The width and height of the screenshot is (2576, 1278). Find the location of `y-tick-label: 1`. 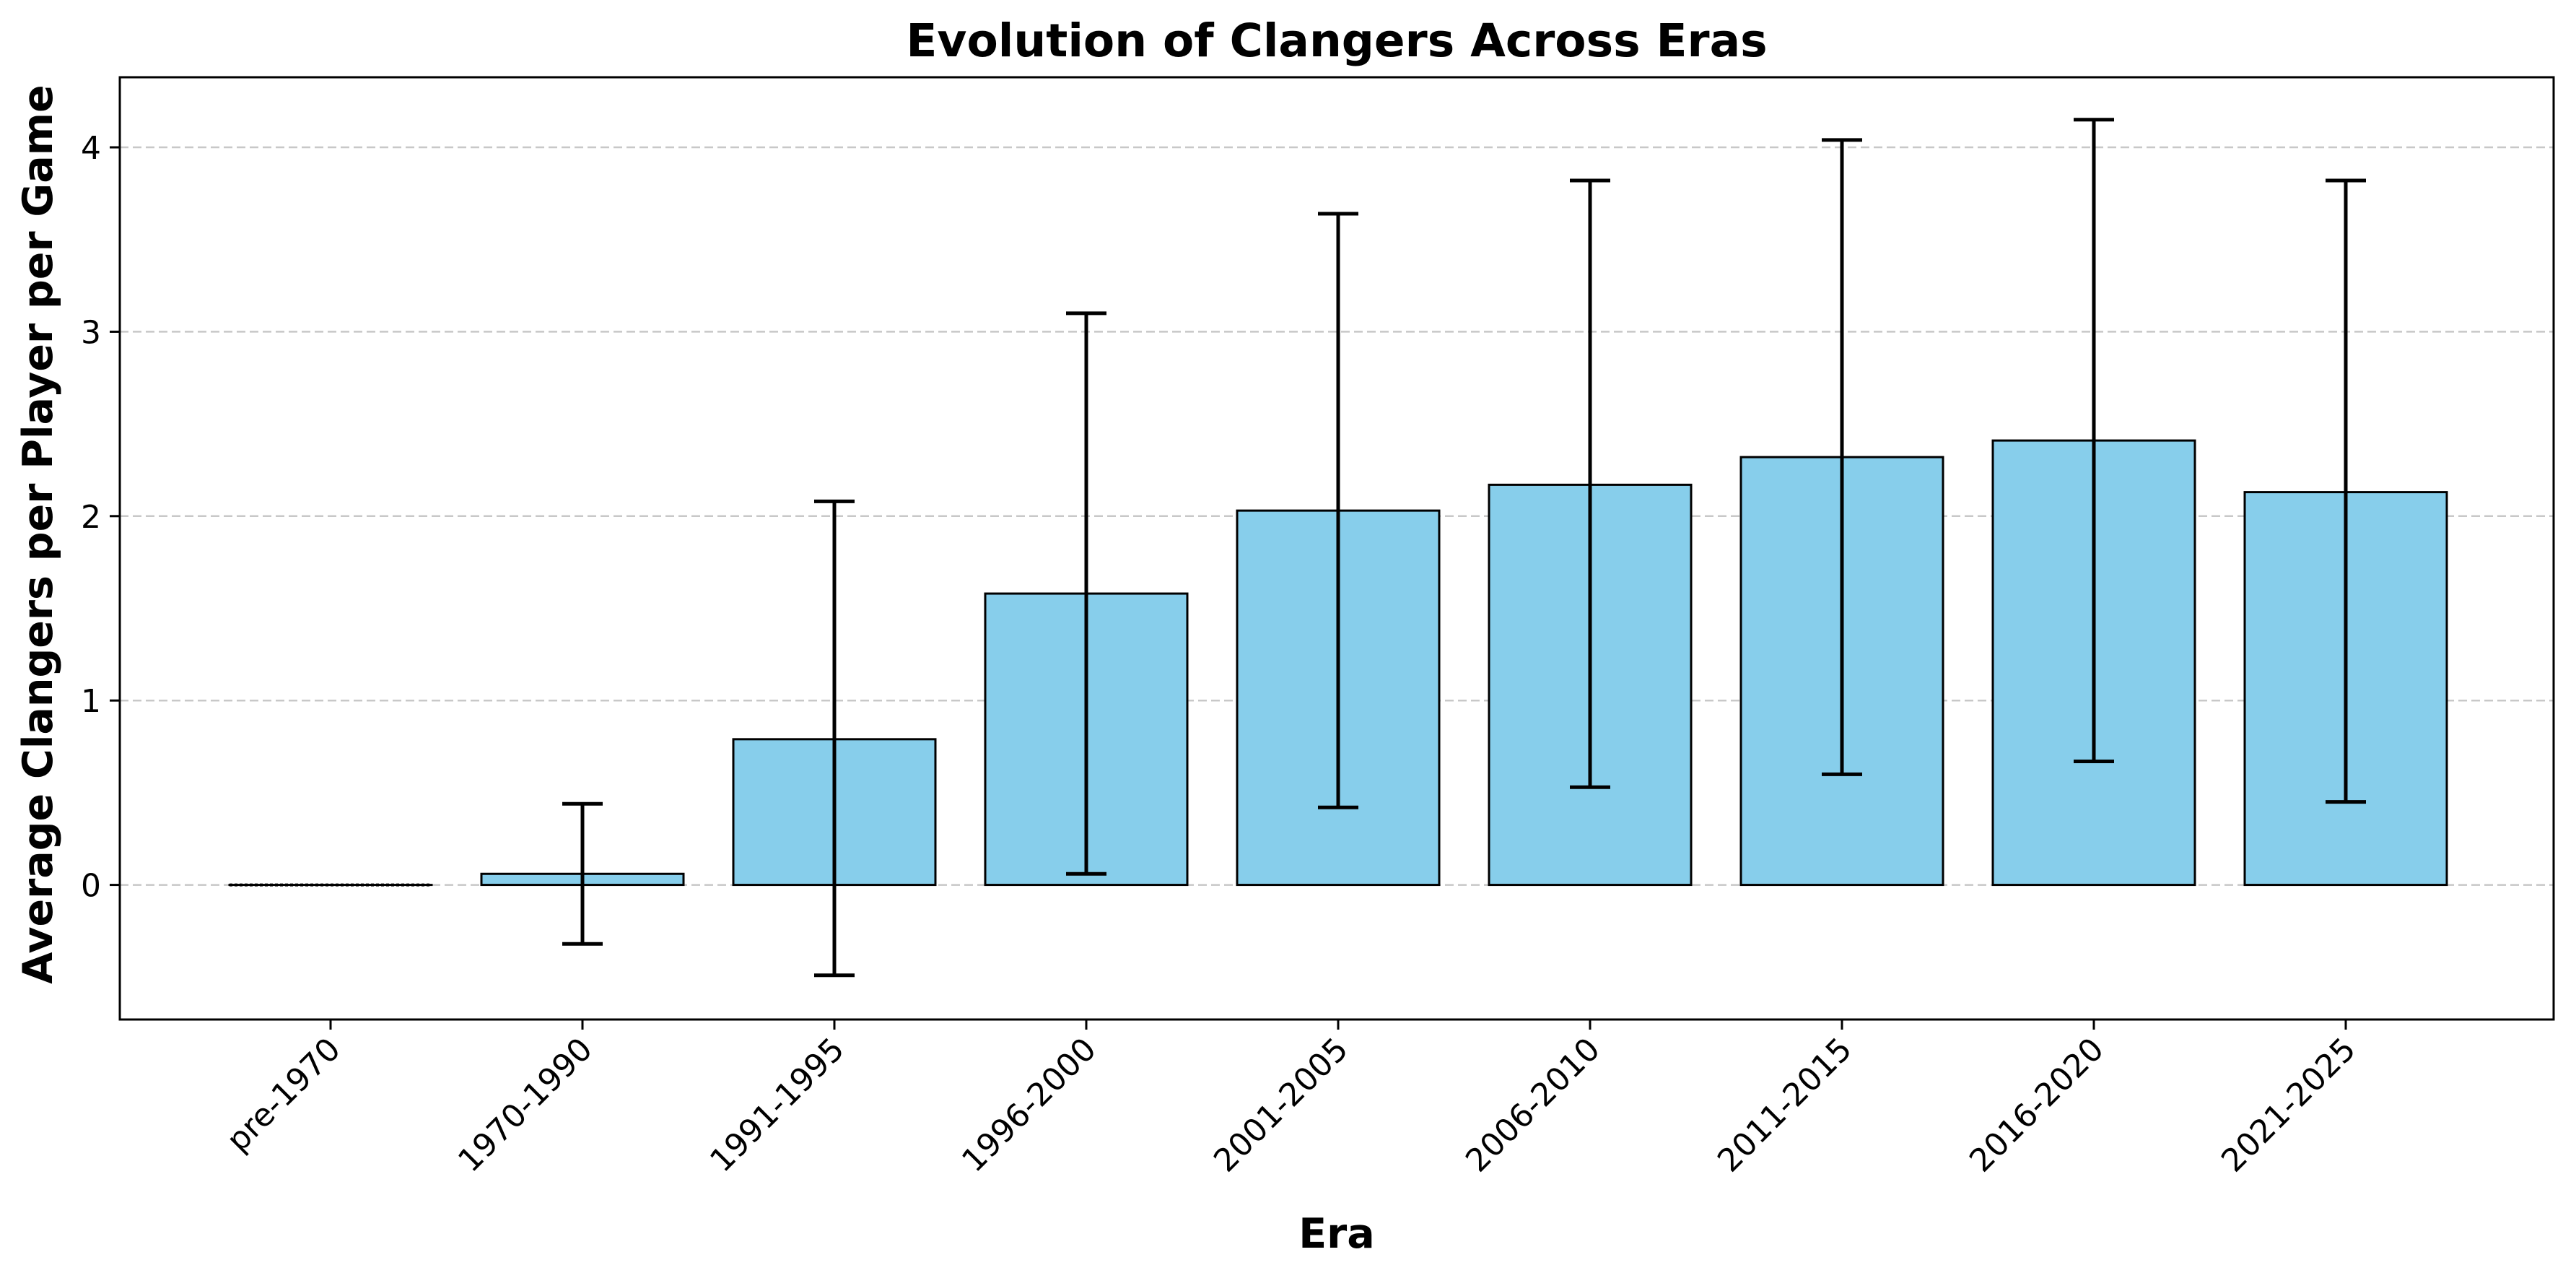

y-tick-label: 1 is located at coordinates (91, 701).